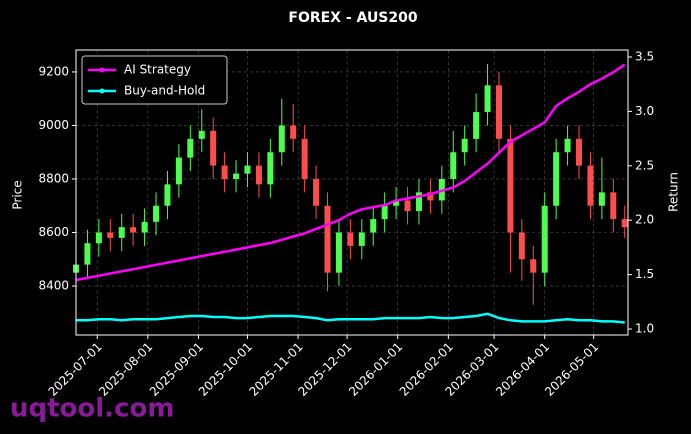  Describe the element at coordinates (644, 274) in the screenshot. I see `y2-tick-label: 1.5` at that location.